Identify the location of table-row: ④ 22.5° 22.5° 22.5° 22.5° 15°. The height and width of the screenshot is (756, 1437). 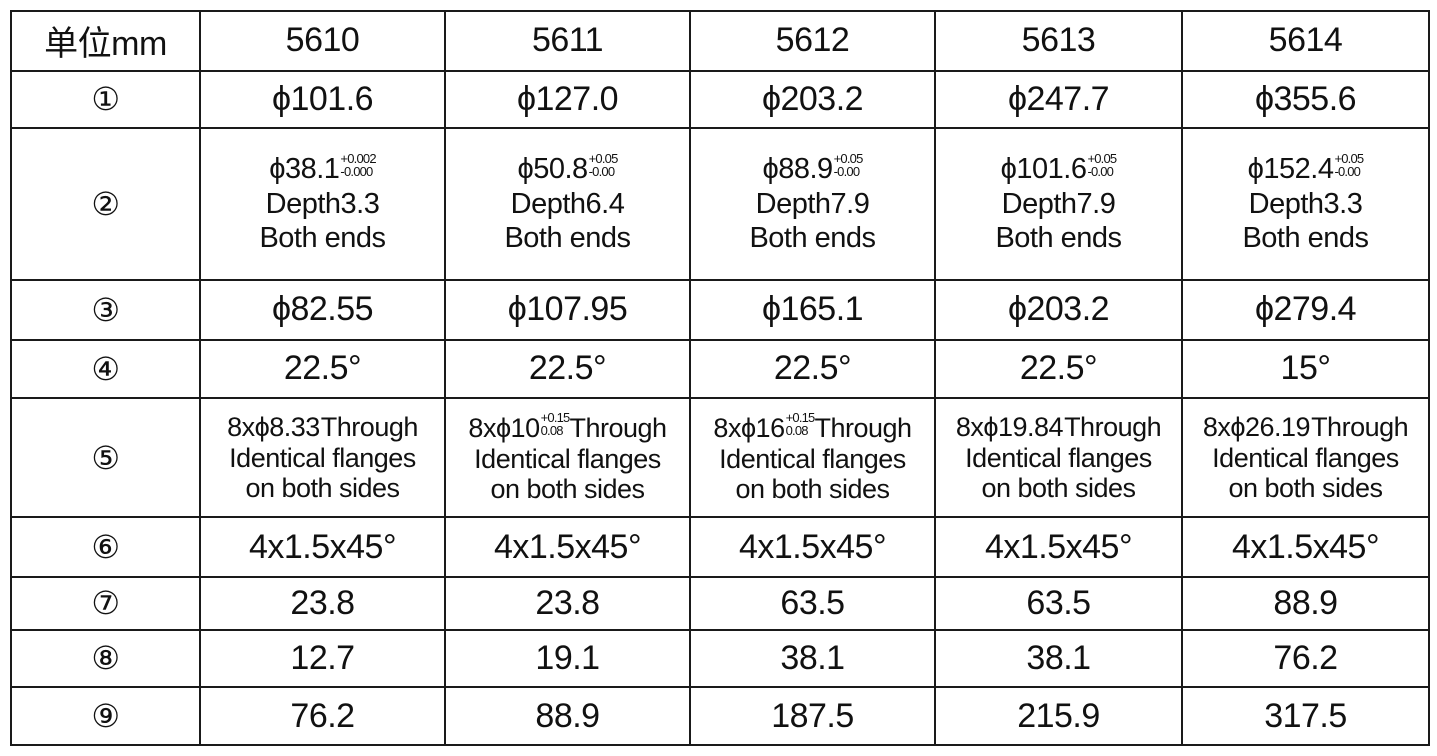
(720, 369).